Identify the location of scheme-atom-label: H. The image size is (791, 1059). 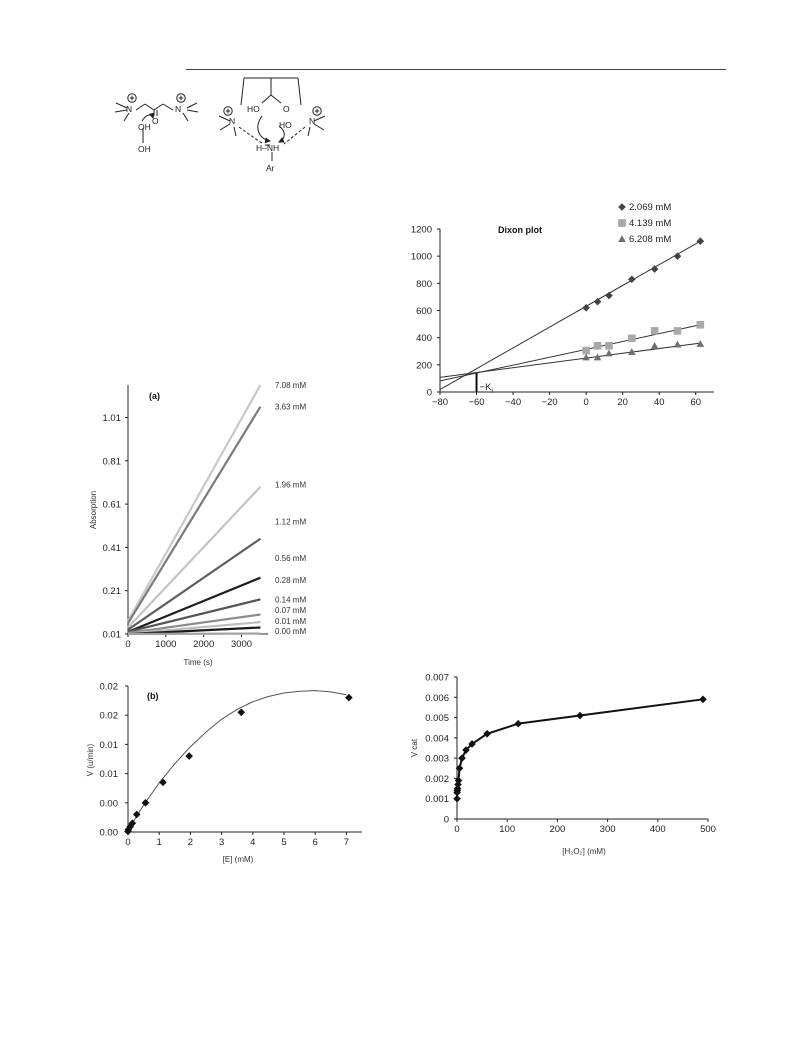
(276, 148).